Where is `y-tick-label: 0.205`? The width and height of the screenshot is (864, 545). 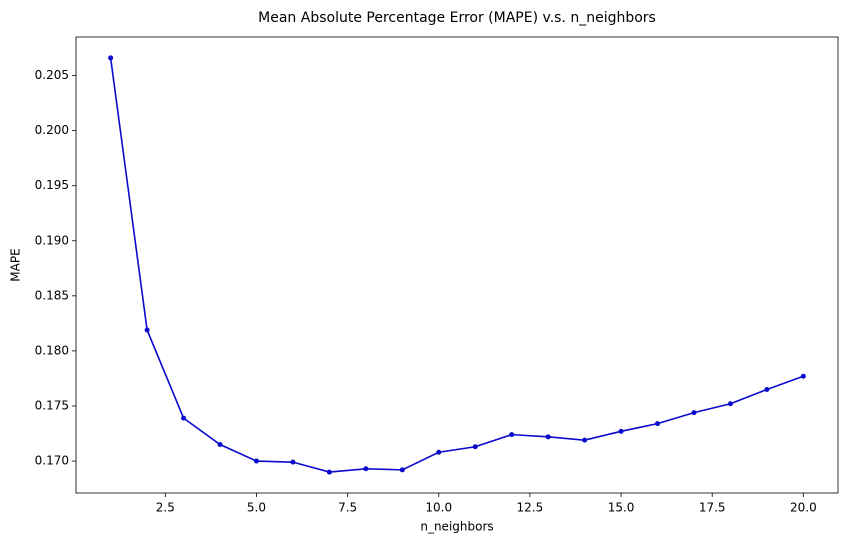 y-tick-label: 0.205 is located at coordinates (52, 75).